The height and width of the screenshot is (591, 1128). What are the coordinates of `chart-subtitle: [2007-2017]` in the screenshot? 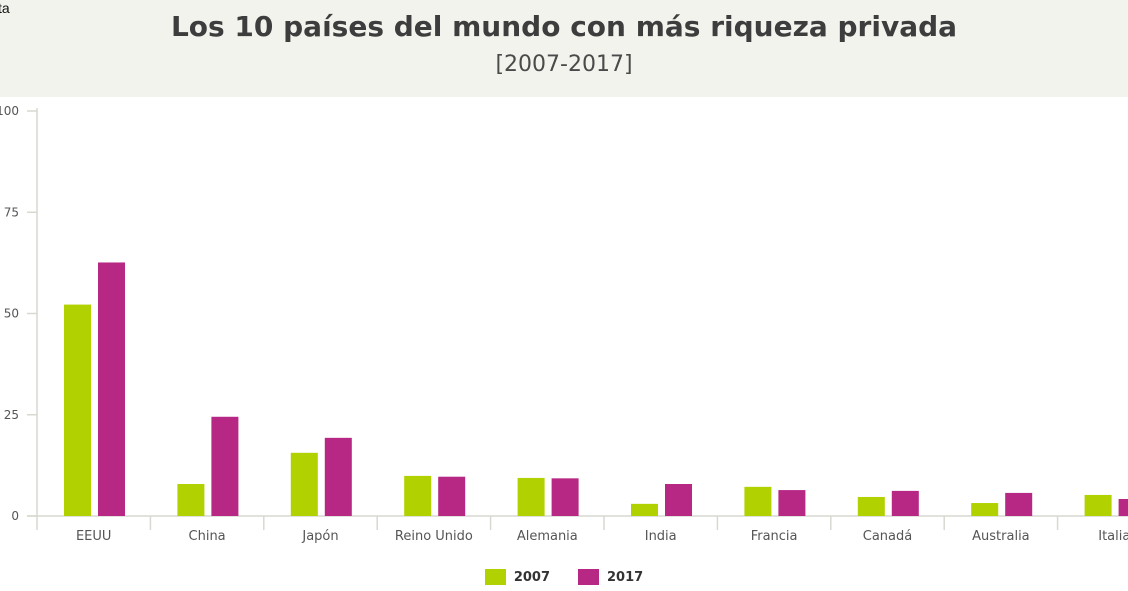 It's located at (564, 64).